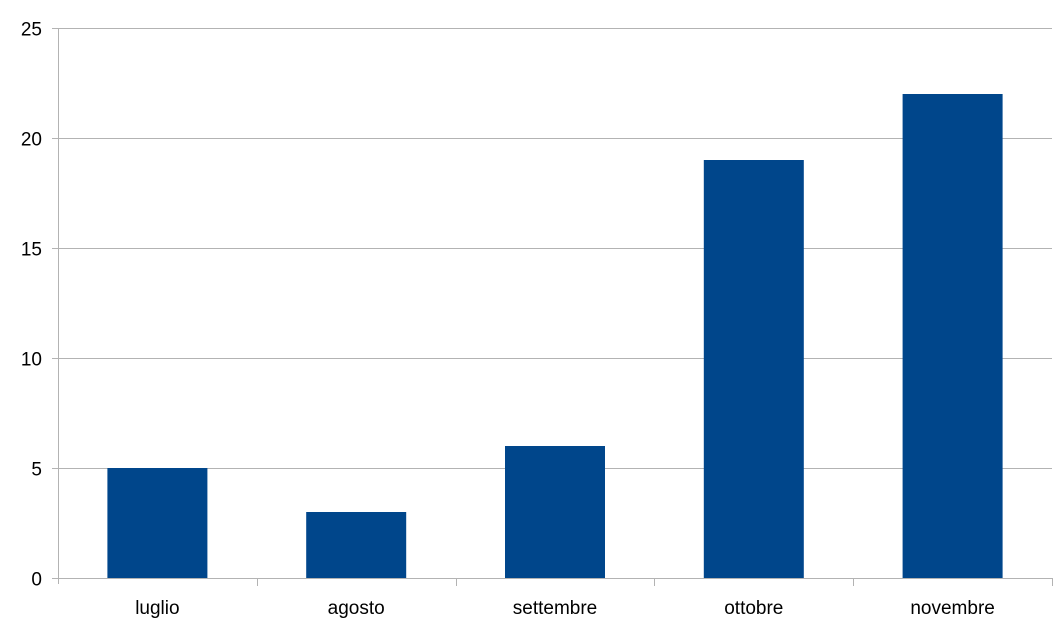  Describe the element at coordinates (356, 608) in the screenshot. I see `x-tick-label-agosto: agosto` at that location.